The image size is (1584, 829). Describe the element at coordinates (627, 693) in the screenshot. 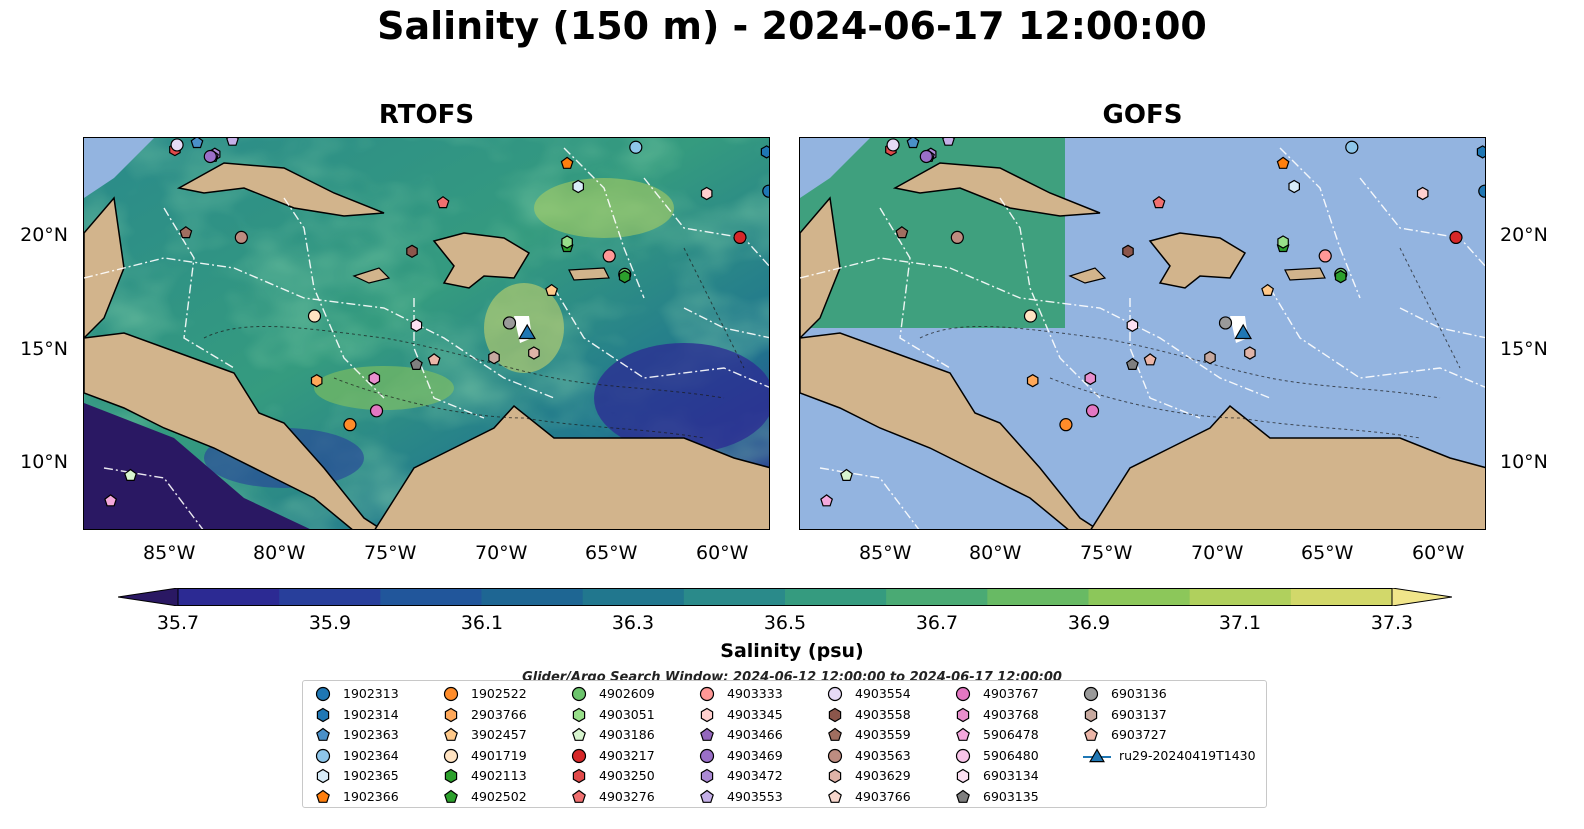

I see `legend-label: 4902609` at that location.